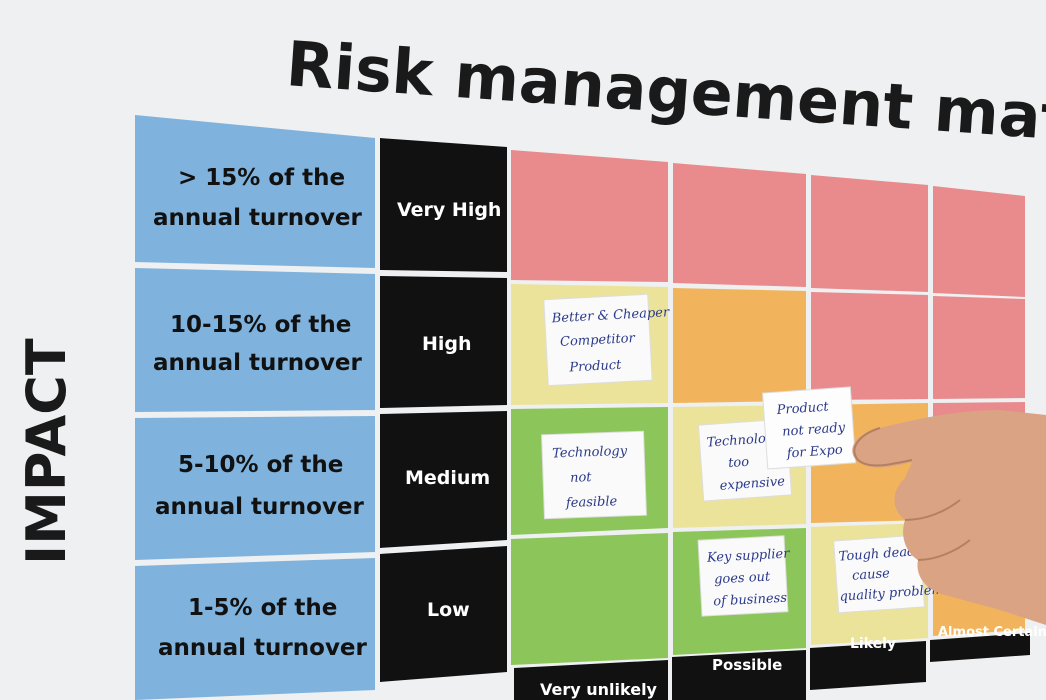 Image resolution: width=1046 pixels, height=700 pixels. I want to click on svg-text: too, so click(739, 463).